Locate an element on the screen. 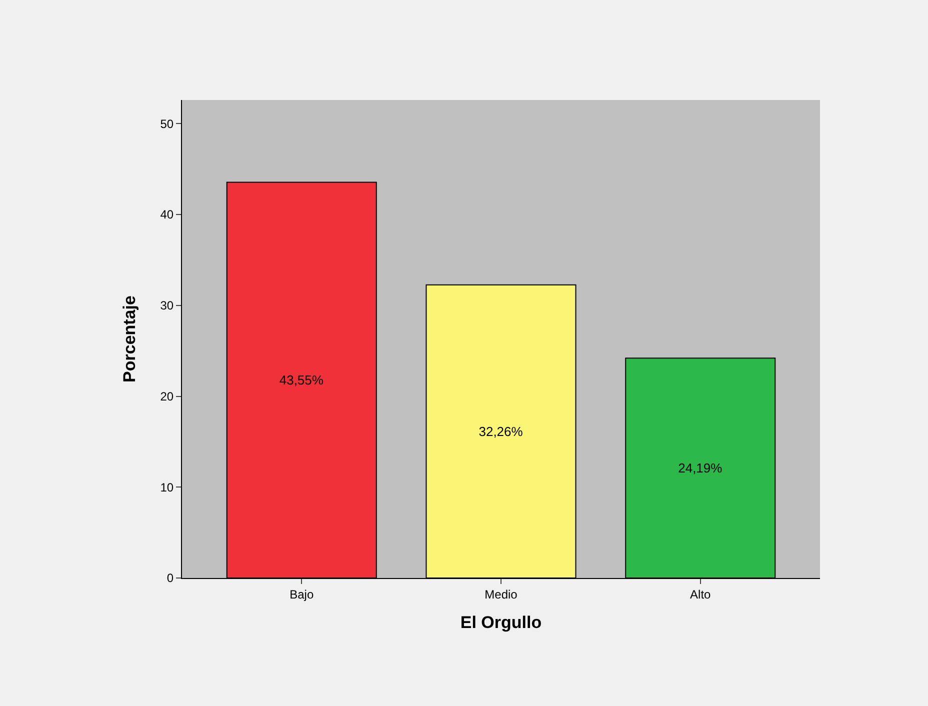 This screenshot has width=928, height=706. y-tick-label: 50 is located at coordinates (167, 123).